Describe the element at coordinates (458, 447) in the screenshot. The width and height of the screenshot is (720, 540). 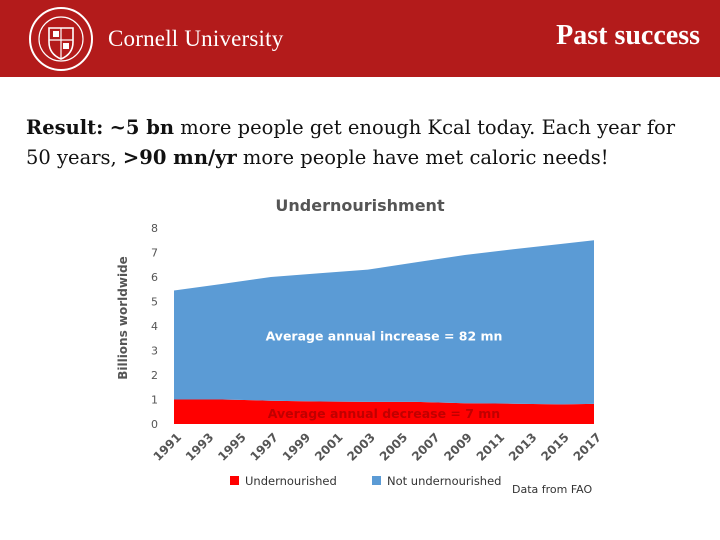
I see `x-tick-label: 2009` at that location.